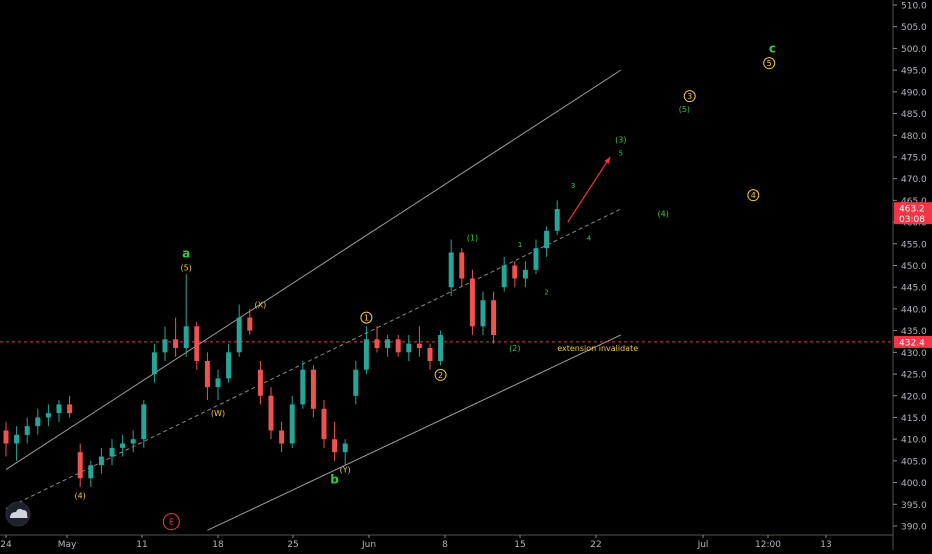 The image size is (932, 554). I want to click on tradingview-logo-icon, so click(18, 514).